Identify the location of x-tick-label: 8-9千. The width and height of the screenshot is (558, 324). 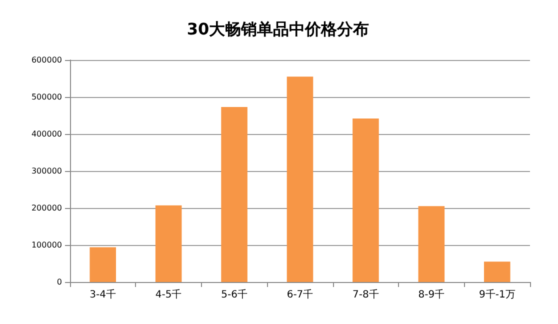
(431, 294).